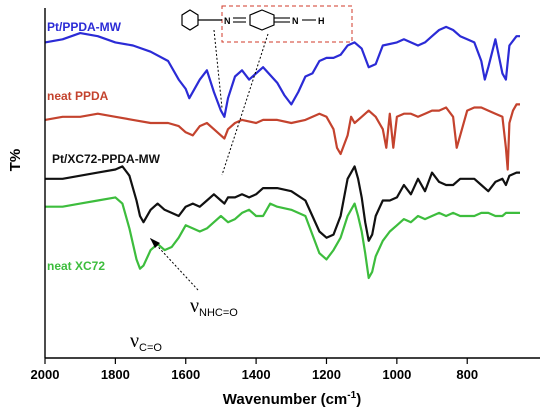 This screenshot has height=417, width=550. I want to click on x-tick-label: 800, so click(467, 374).